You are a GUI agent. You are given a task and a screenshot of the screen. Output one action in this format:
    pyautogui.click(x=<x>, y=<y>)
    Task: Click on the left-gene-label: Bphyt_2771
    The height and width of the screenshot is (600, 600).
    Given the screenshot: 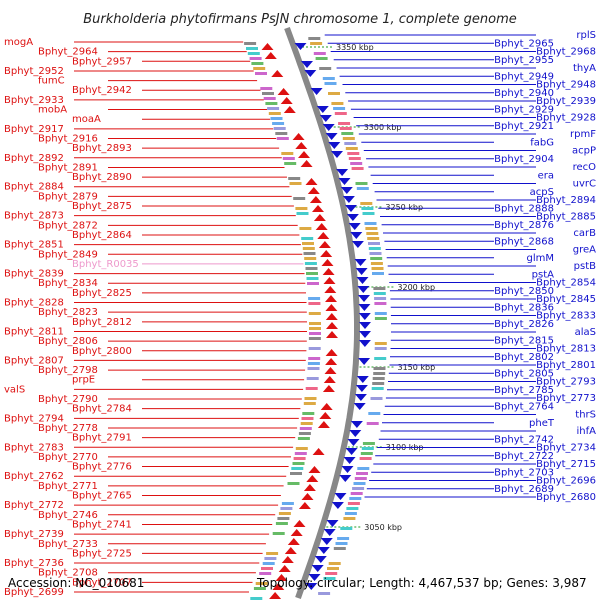 What is the action you would take?
    pyautogui.click(x=68, y=486)
    